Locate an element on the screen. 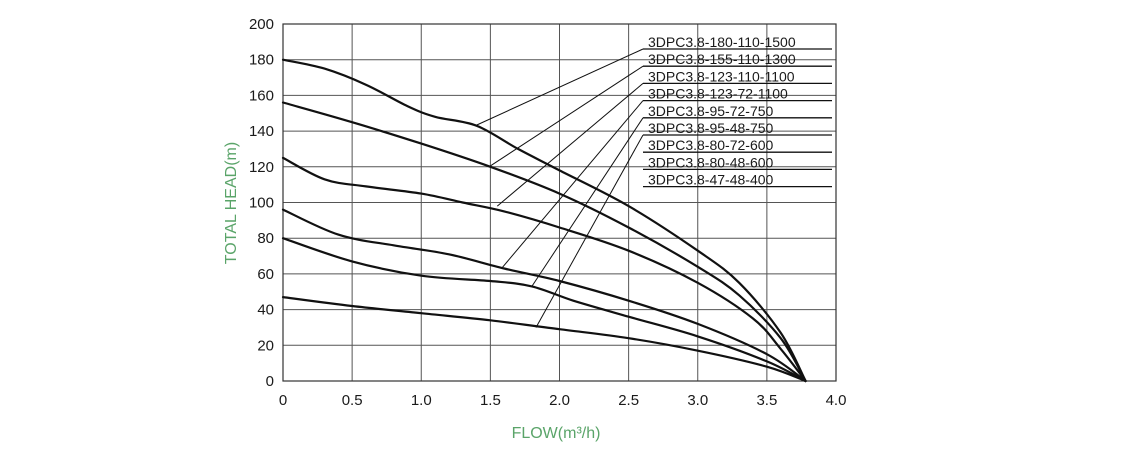  y-tick-label: 60 is located at coordinates (265, 274).